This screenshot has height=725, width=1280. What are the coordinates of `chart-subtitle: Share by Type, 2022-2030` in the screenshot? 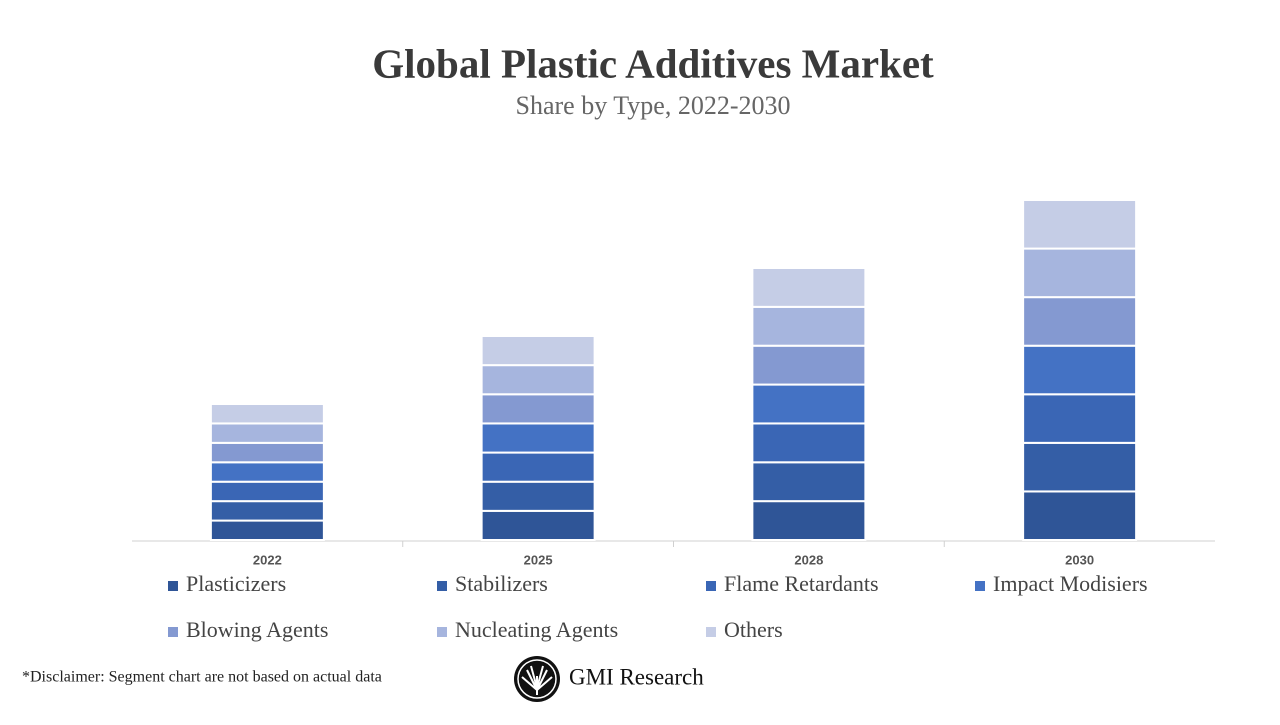 It's located at (653, 105).